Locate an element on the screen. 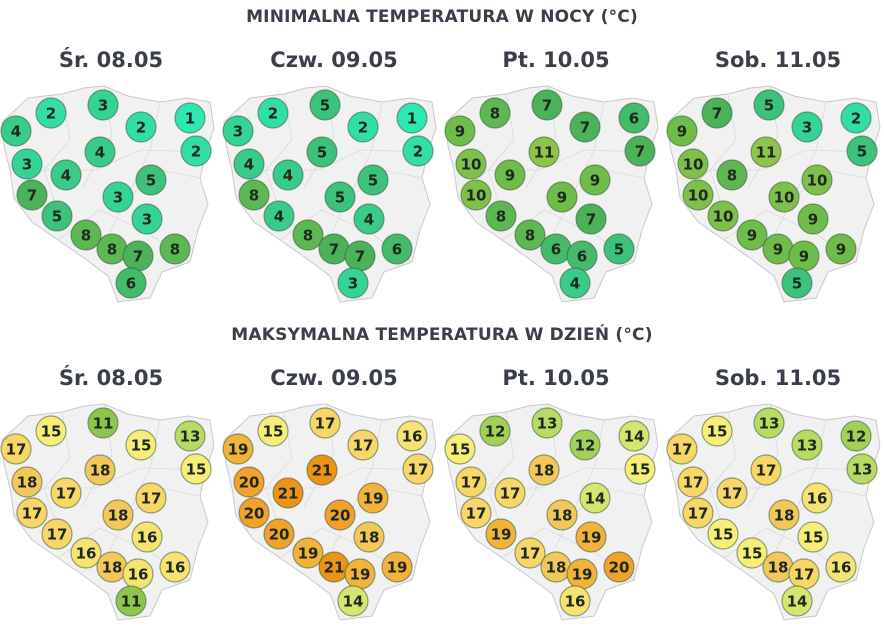 This screenshot has width=884, height=632. temperature-marker: 10 is located at coordinates (471, 164).